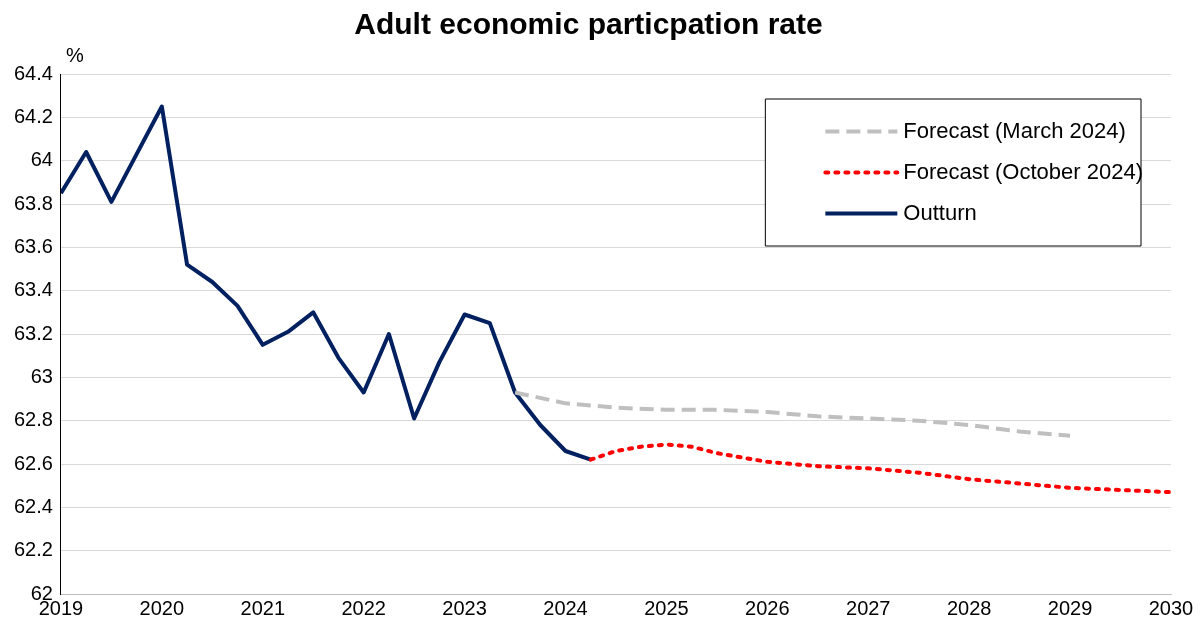 The image size is (1201, 628). Describe the element at coordinates (1023, 171) in the screenshot. I see `legend-label: Forecast (October 2024)` at that location.